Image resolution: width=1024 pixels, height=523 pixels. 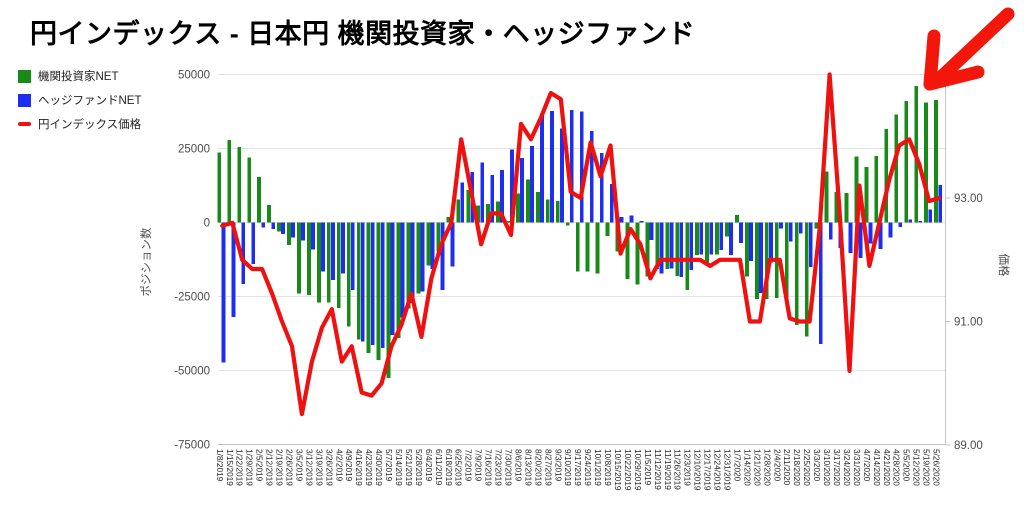 I want to click on x-axis-date-label: 5/28/2019, so click(x=419, y=467).